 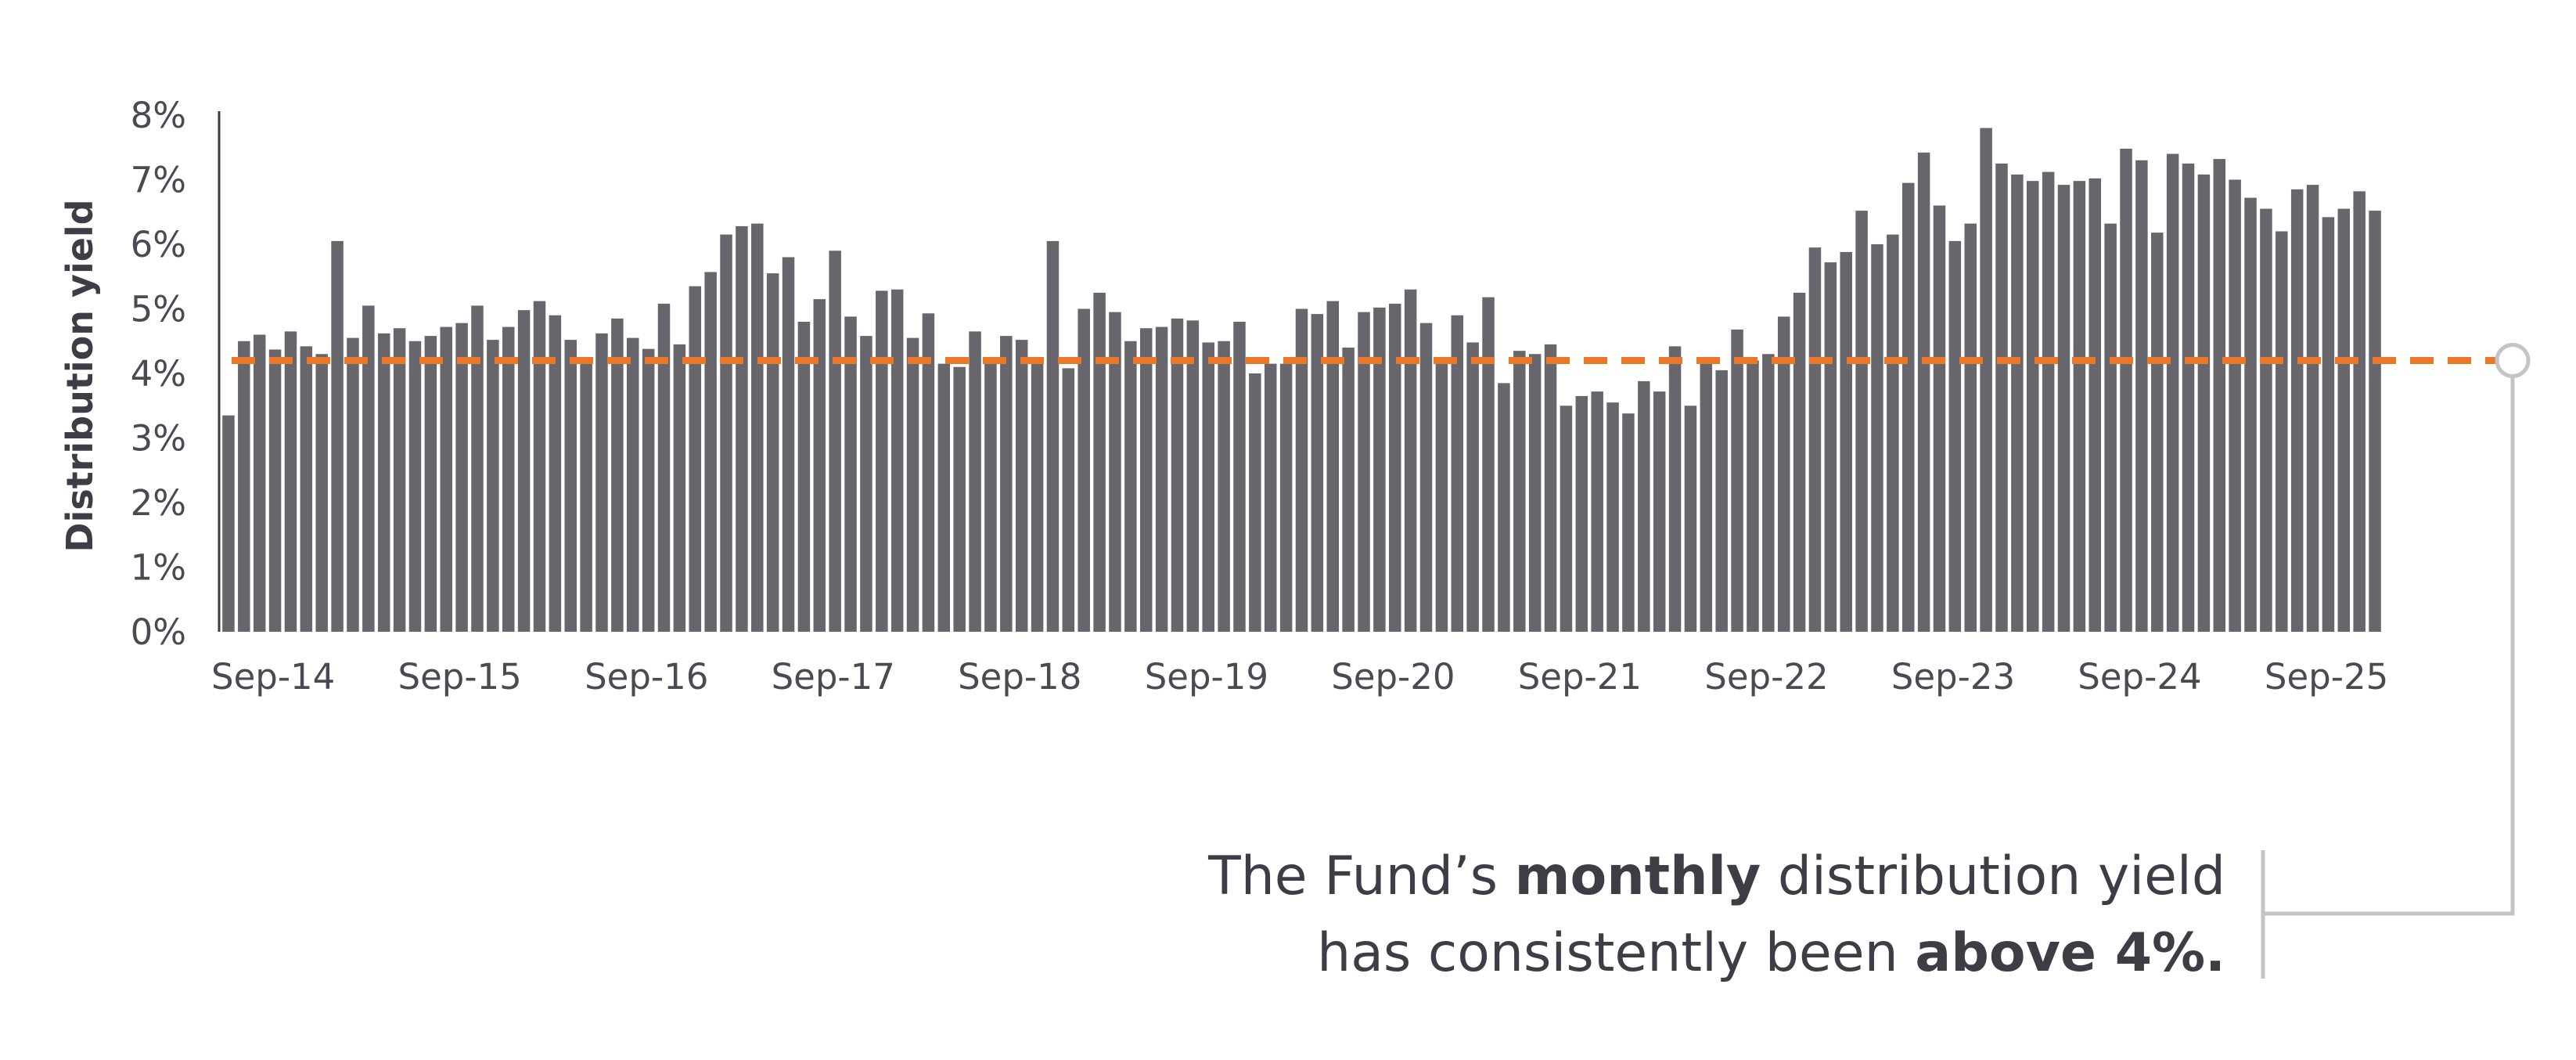 What do you see at coordinates (1993, 876) in the screenshot?
I see `callout-line-1-end: distribution yield` at bounding box center [1993, 876].